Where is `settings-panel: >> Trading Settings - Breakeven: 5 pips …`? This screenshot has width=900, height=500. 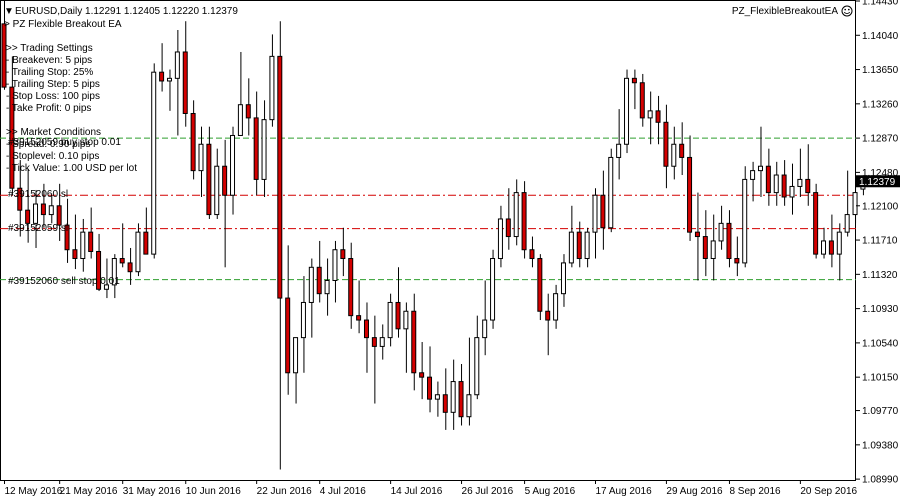
settings-panel: >> Trading Settings - Breakeven: 5 pips … is located at coordinates (71, 108).